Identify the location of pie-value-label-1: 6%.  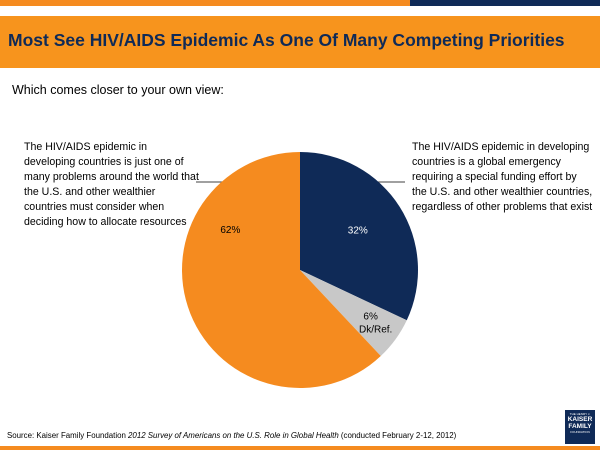
(370, 316).